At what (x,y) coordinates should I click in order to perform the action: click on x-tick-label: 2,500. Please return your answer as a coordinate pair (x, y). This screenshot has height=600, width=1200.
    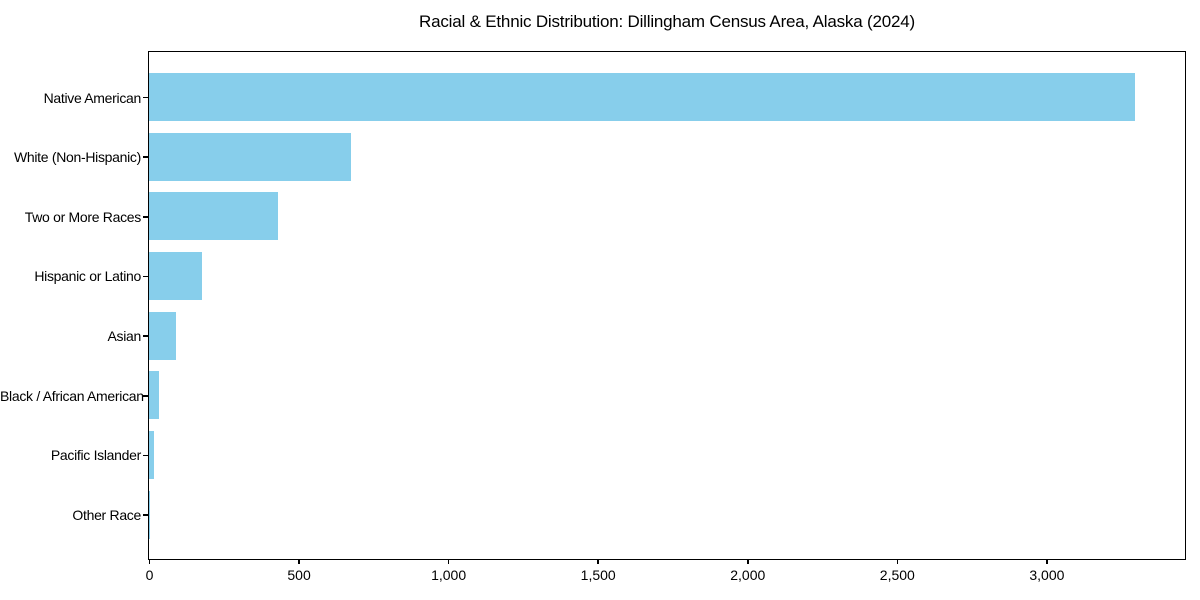
    Looking at the image, I should click on (897, 575).